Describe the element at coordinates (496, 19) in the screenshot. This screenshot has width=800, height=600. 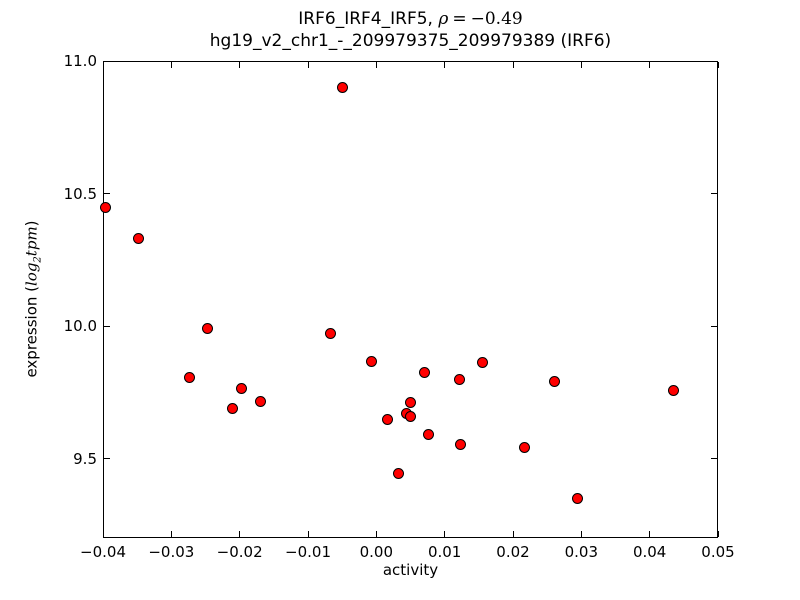
I see `title-rho-value: −0.49` at that location.